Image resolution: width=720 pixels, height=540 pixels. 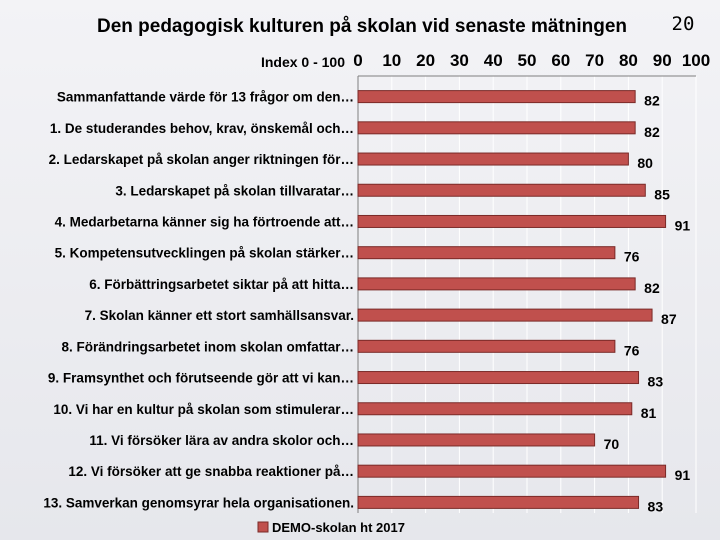 What do you see at coordinates (649, 413) in the screenshot?
I see `value-label: 81` at bounding box center [649, 413].